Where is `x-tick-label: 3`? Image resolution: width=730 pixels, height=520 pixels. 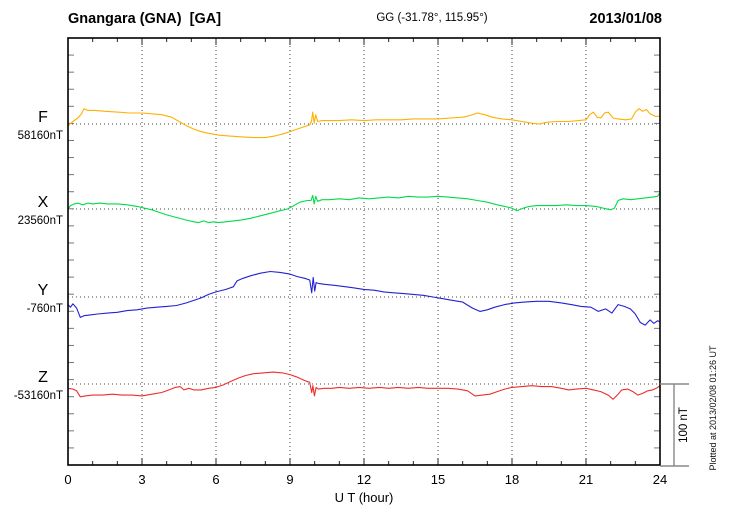
x-tick-label: 3 is located at coordinates (141, 479).